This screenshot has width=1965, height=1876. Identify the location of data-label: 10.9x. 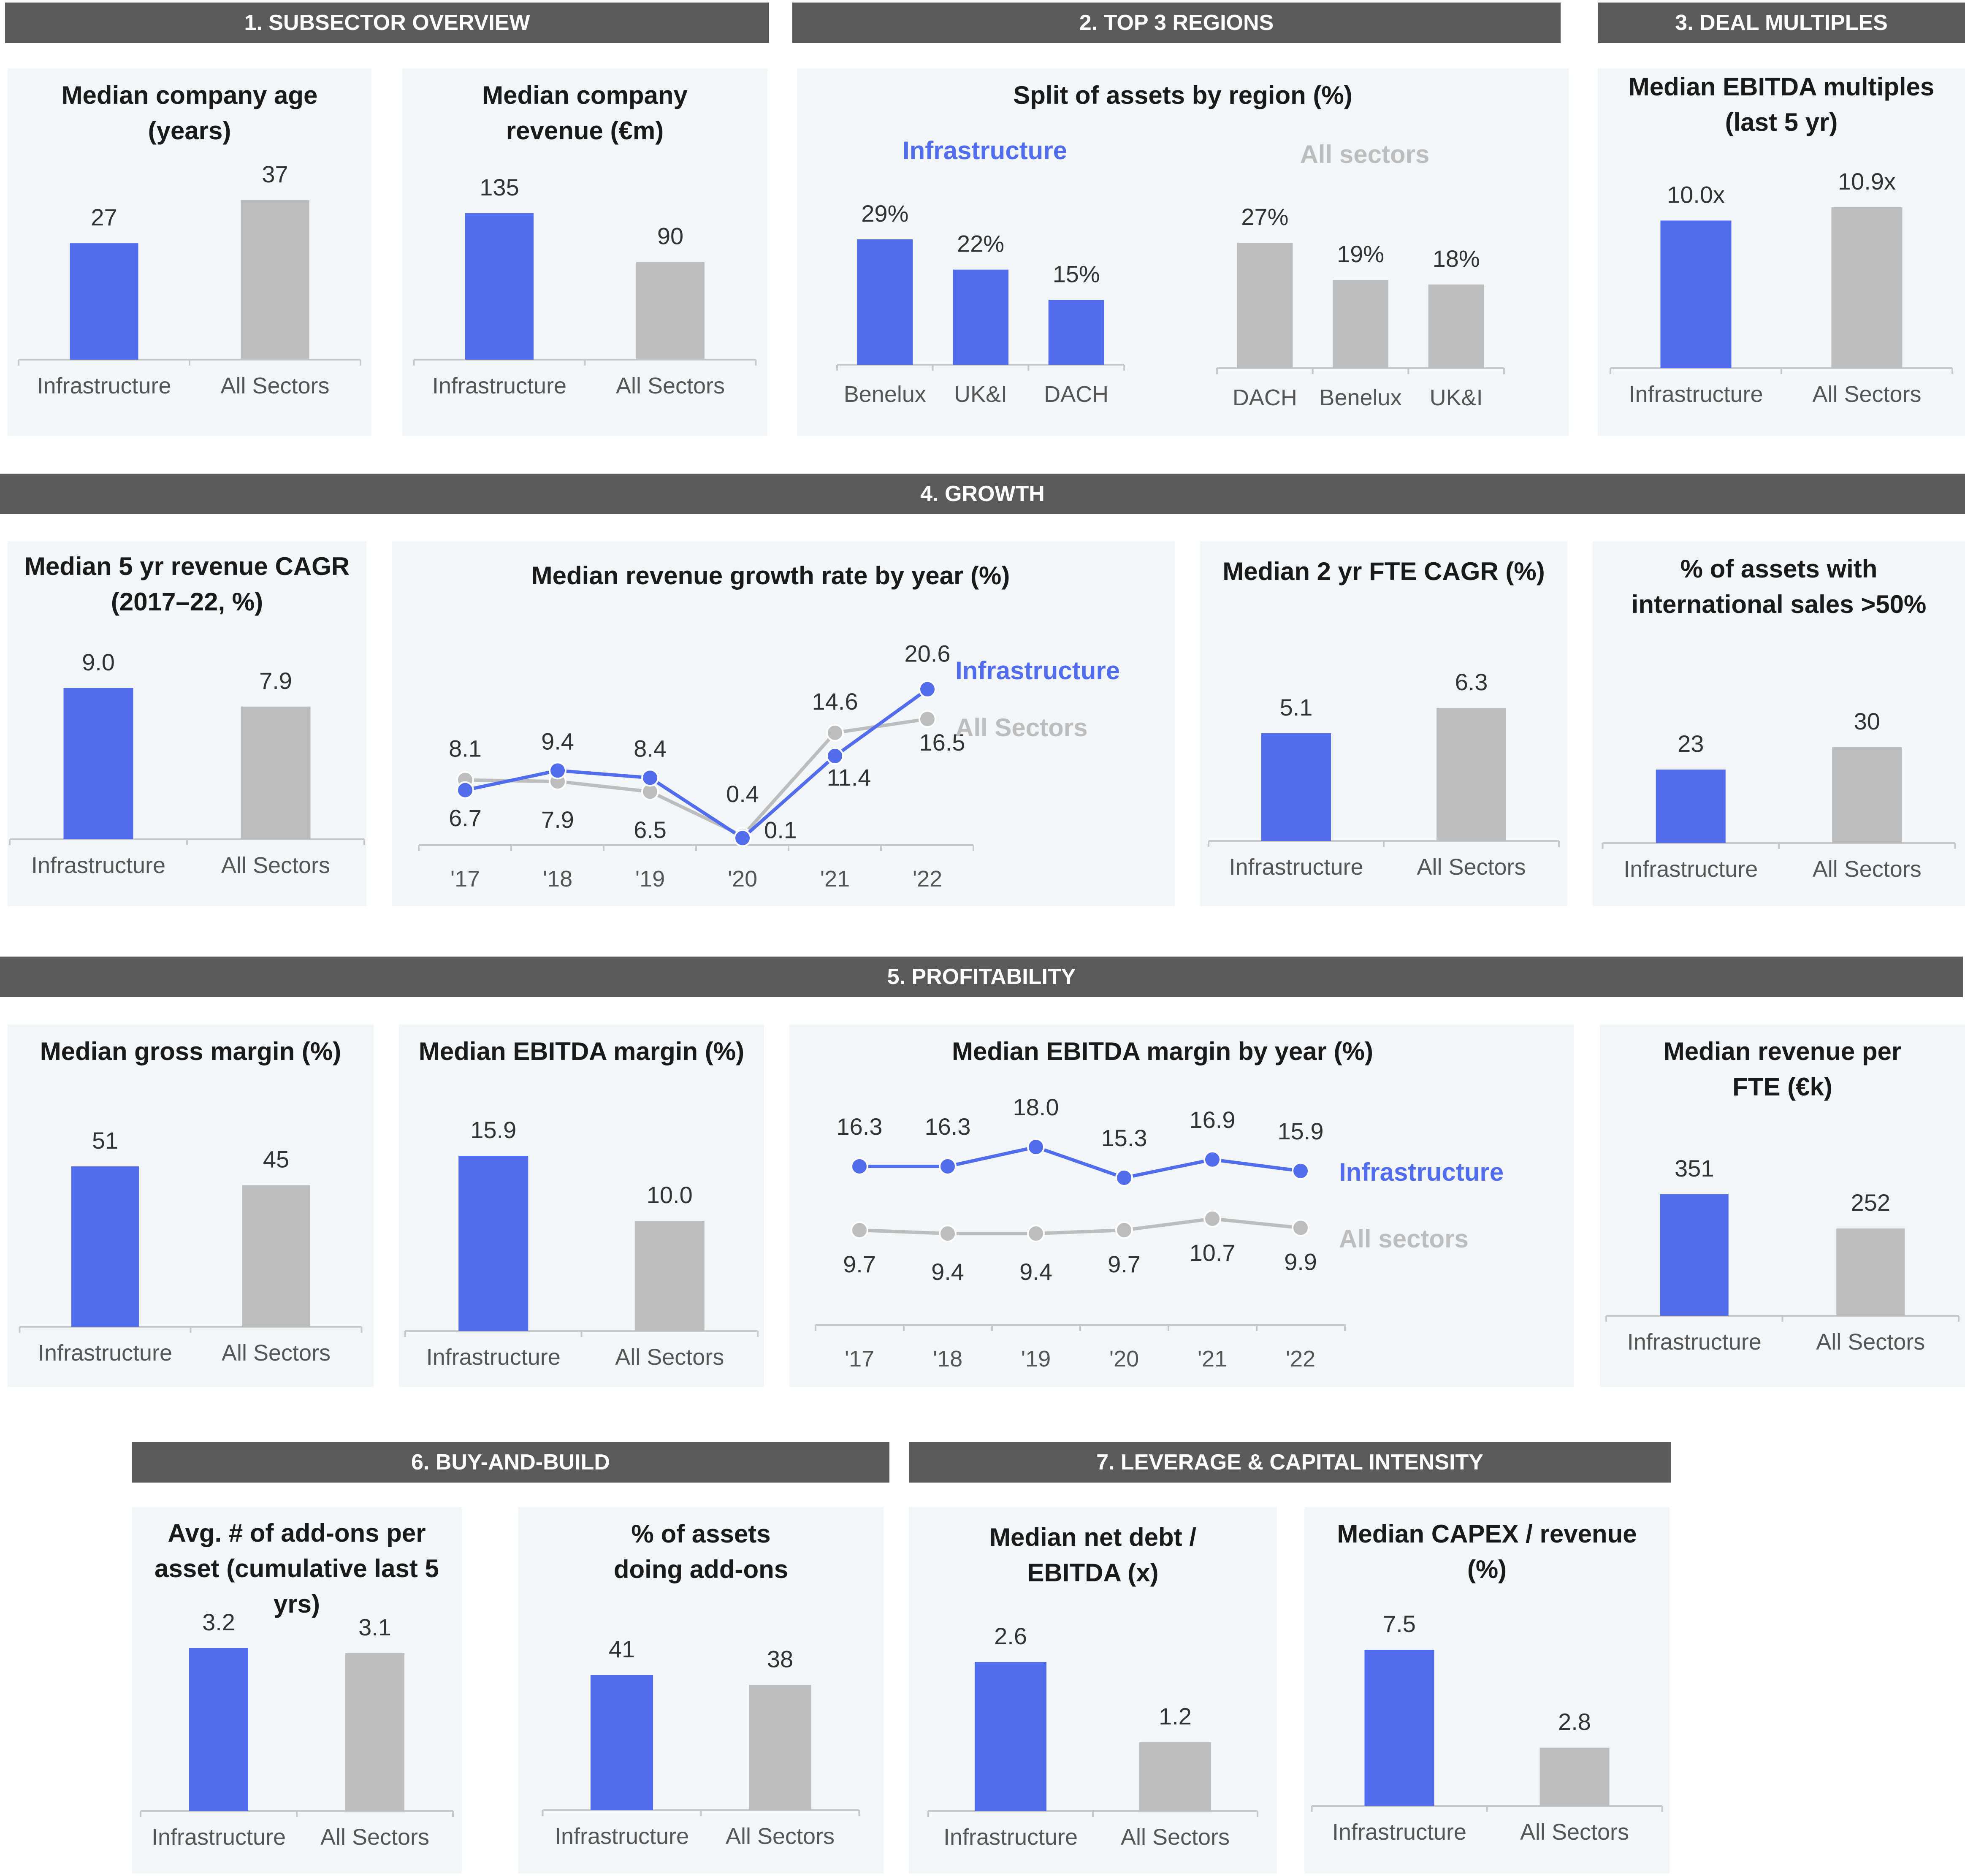
(1867, 181).